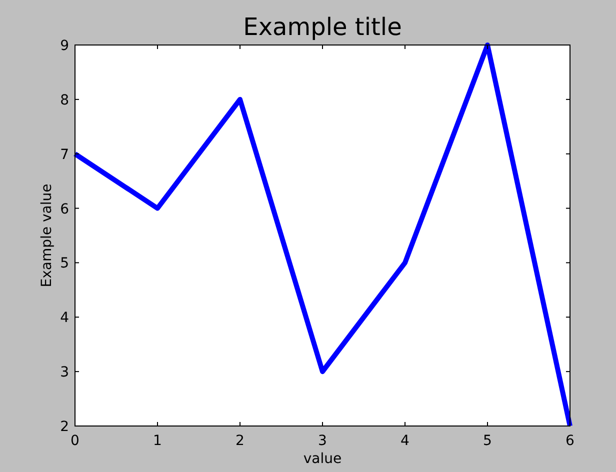 This screenshot has height=472, width=616. Describe the element at coordinates (64, 154) in the screenshot. I see `y-tick-label: 7` at that location.